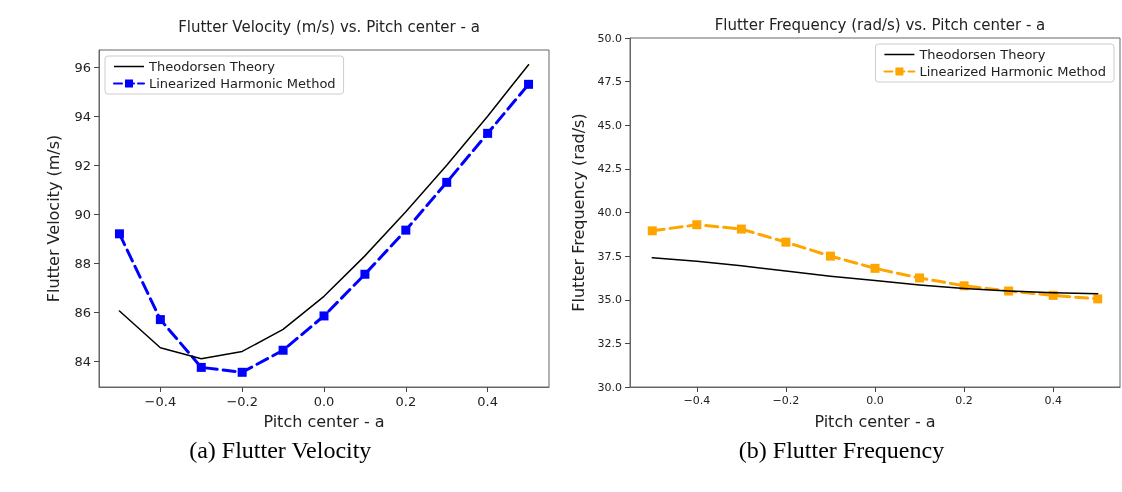 The image size is (1122, 492). Describe the element at coordinates (53, 218) in the screenshot. I see `y-axis-title: Flutter Velocity (m/s)` at that location.